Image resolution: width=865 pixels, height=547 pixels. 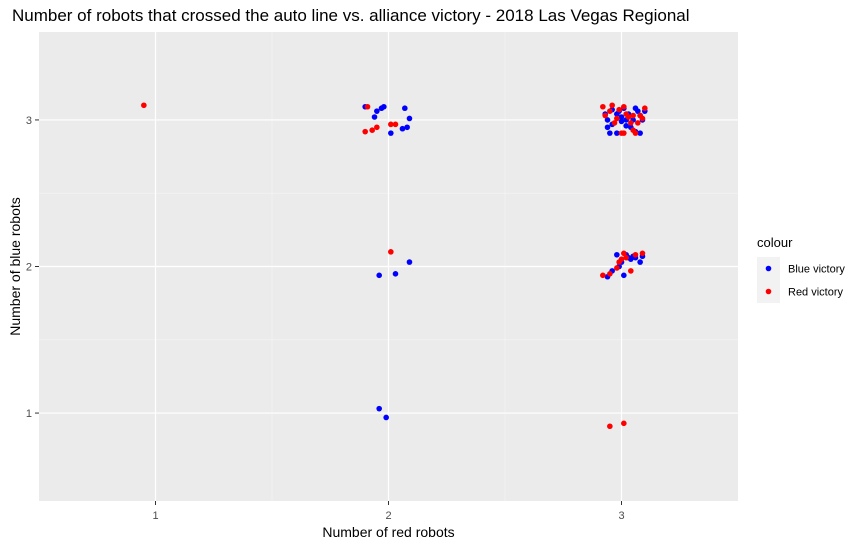 What do you see at coordinates (816, 293) in the screenshot?
I see `legend-label-red-victory: Red victory` at bounding box center [816, 293].